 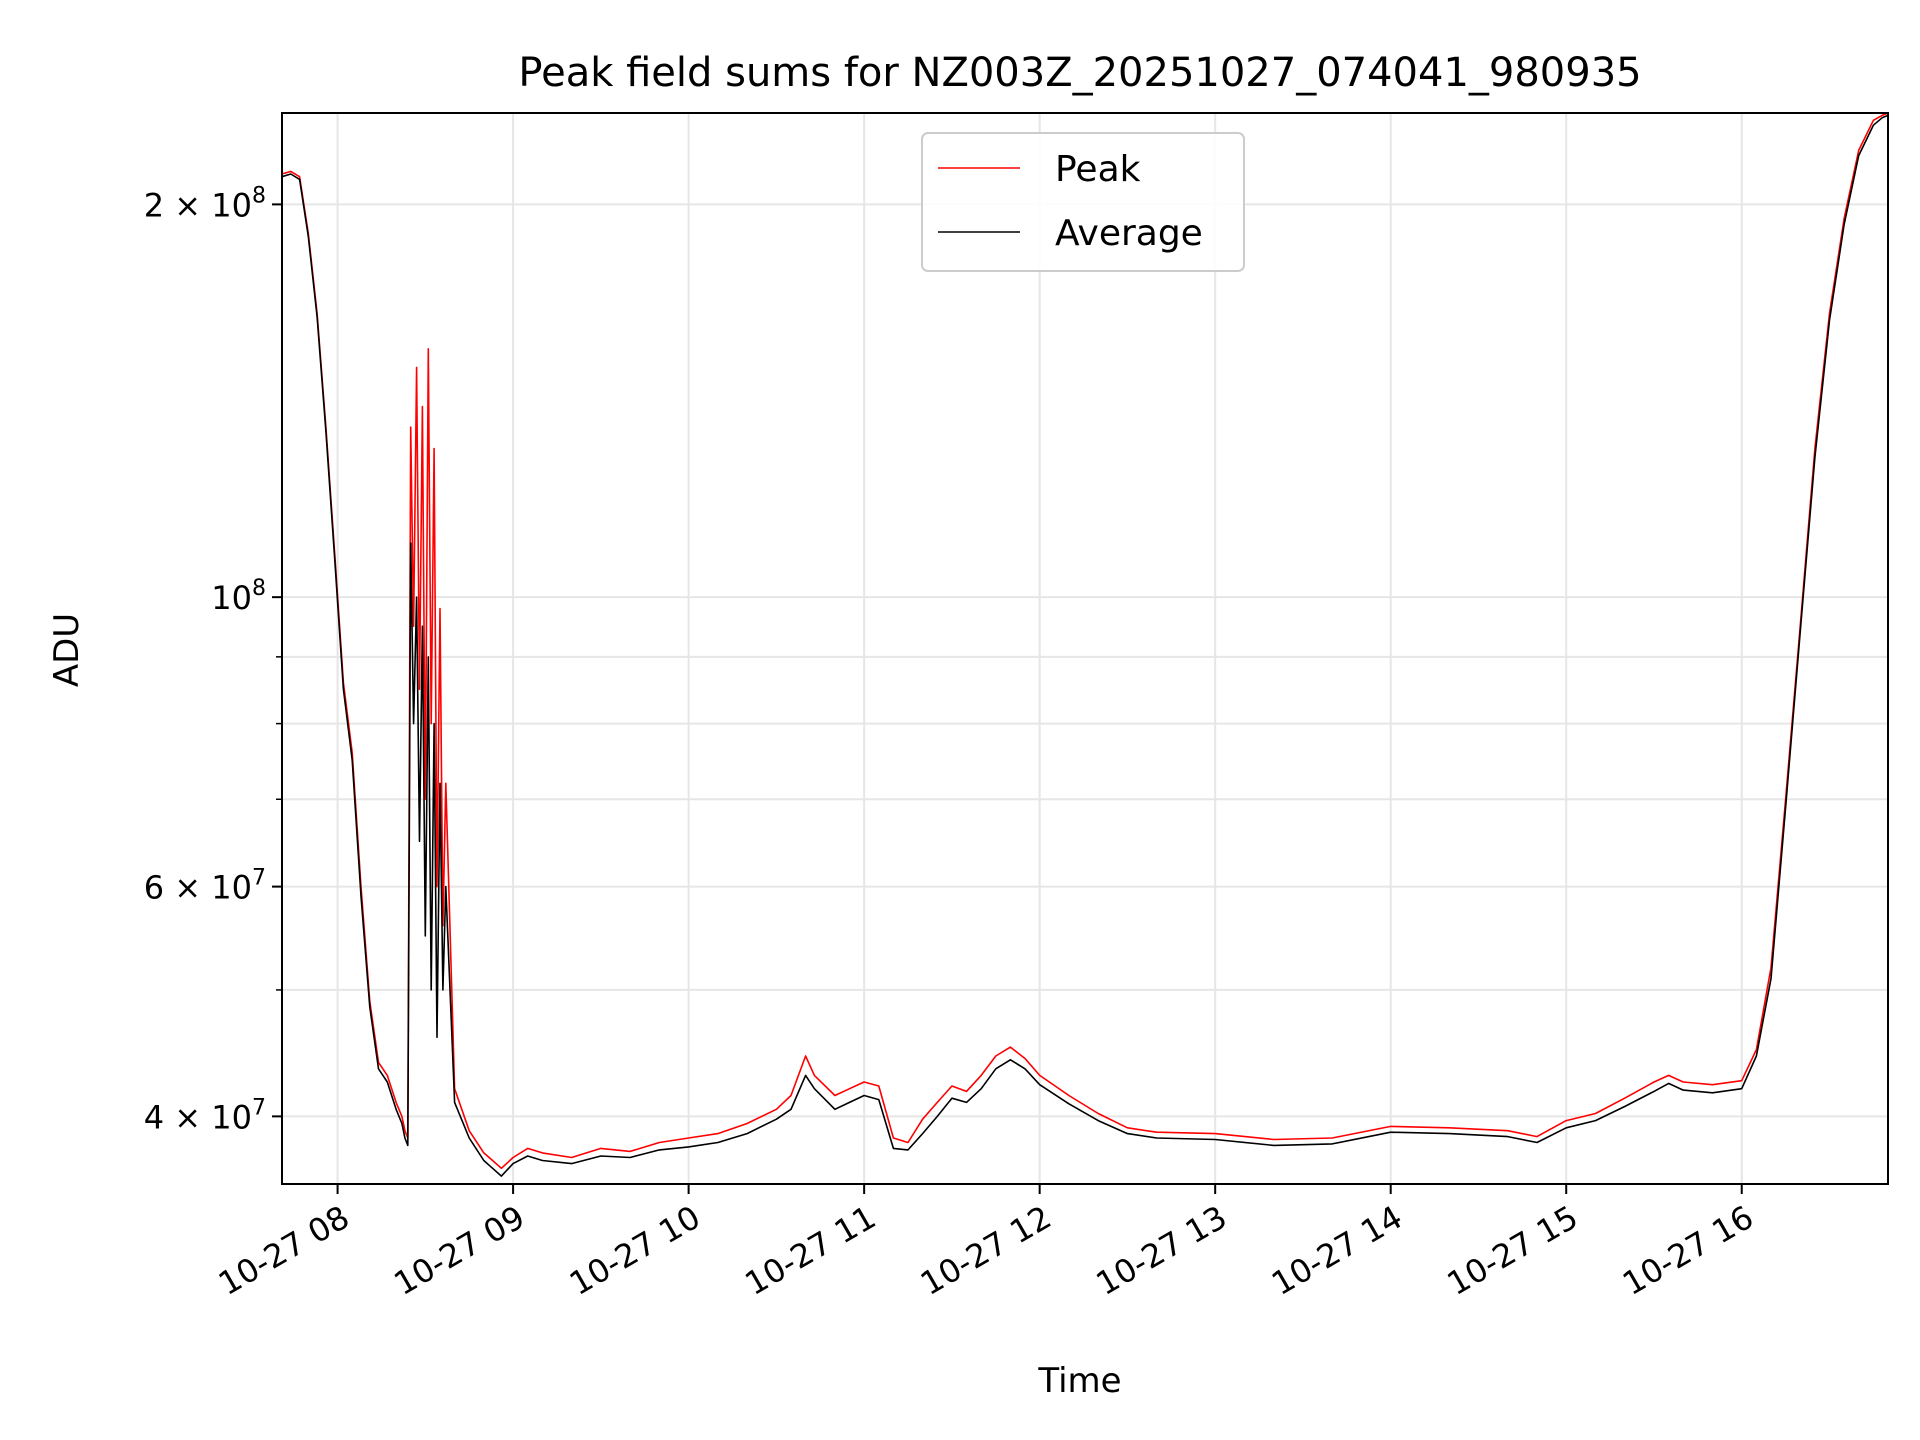 I want to click on legend: Peak Average, so click(x=1083, y=202).